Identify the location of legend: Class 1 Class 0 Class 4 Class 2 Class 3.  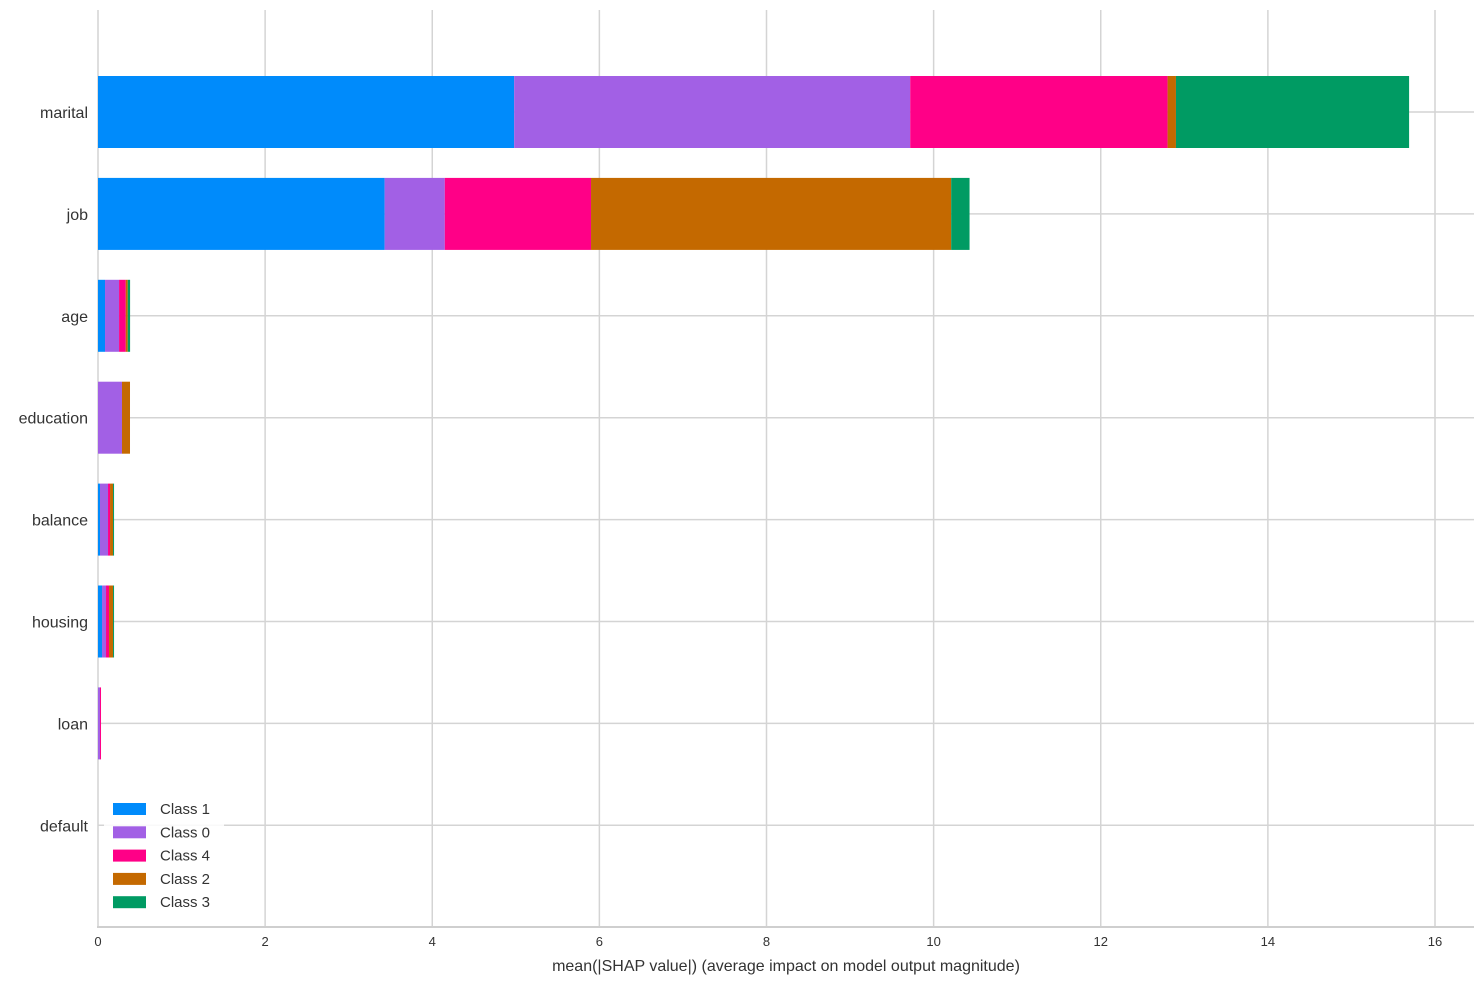
(164, 854).